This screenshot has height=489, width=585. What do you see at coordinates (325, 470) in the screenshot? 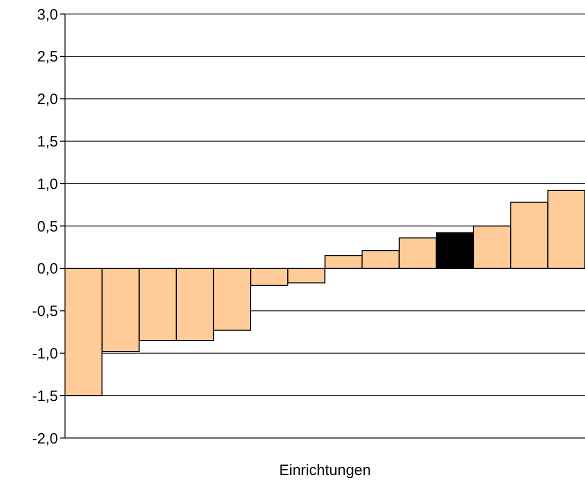
I see `x-axis-title: Einrichtungen` at bounding box center [325, 470].